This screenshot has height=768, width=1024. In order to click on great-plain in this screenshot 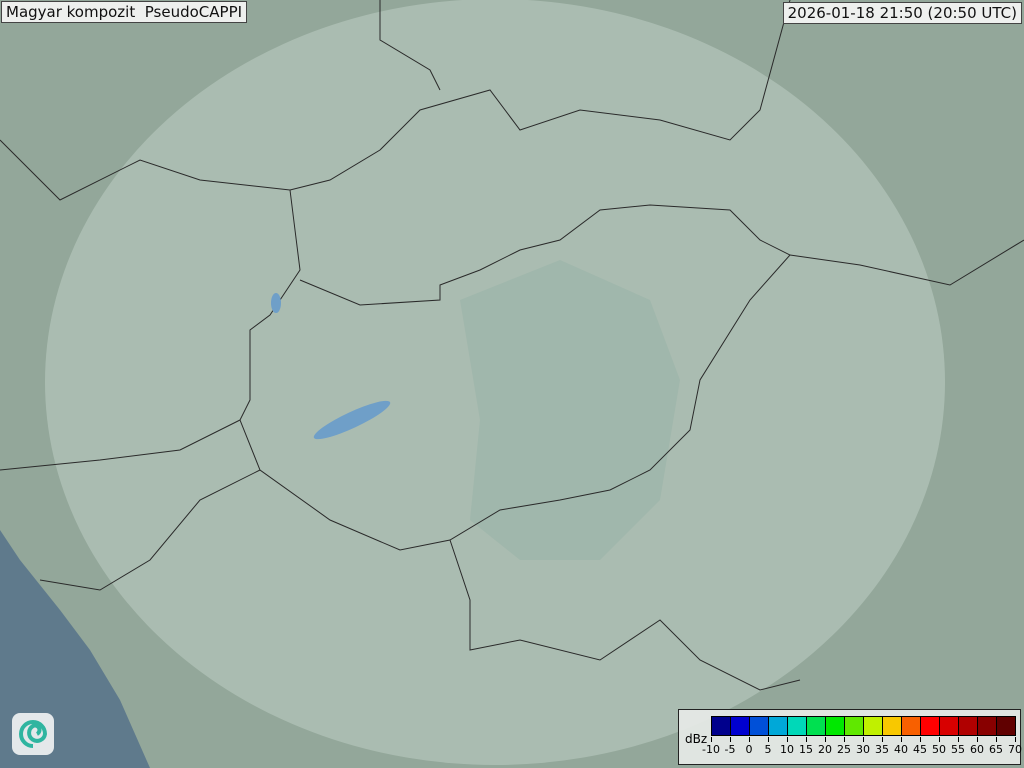, I will do `click(570, 410)`.